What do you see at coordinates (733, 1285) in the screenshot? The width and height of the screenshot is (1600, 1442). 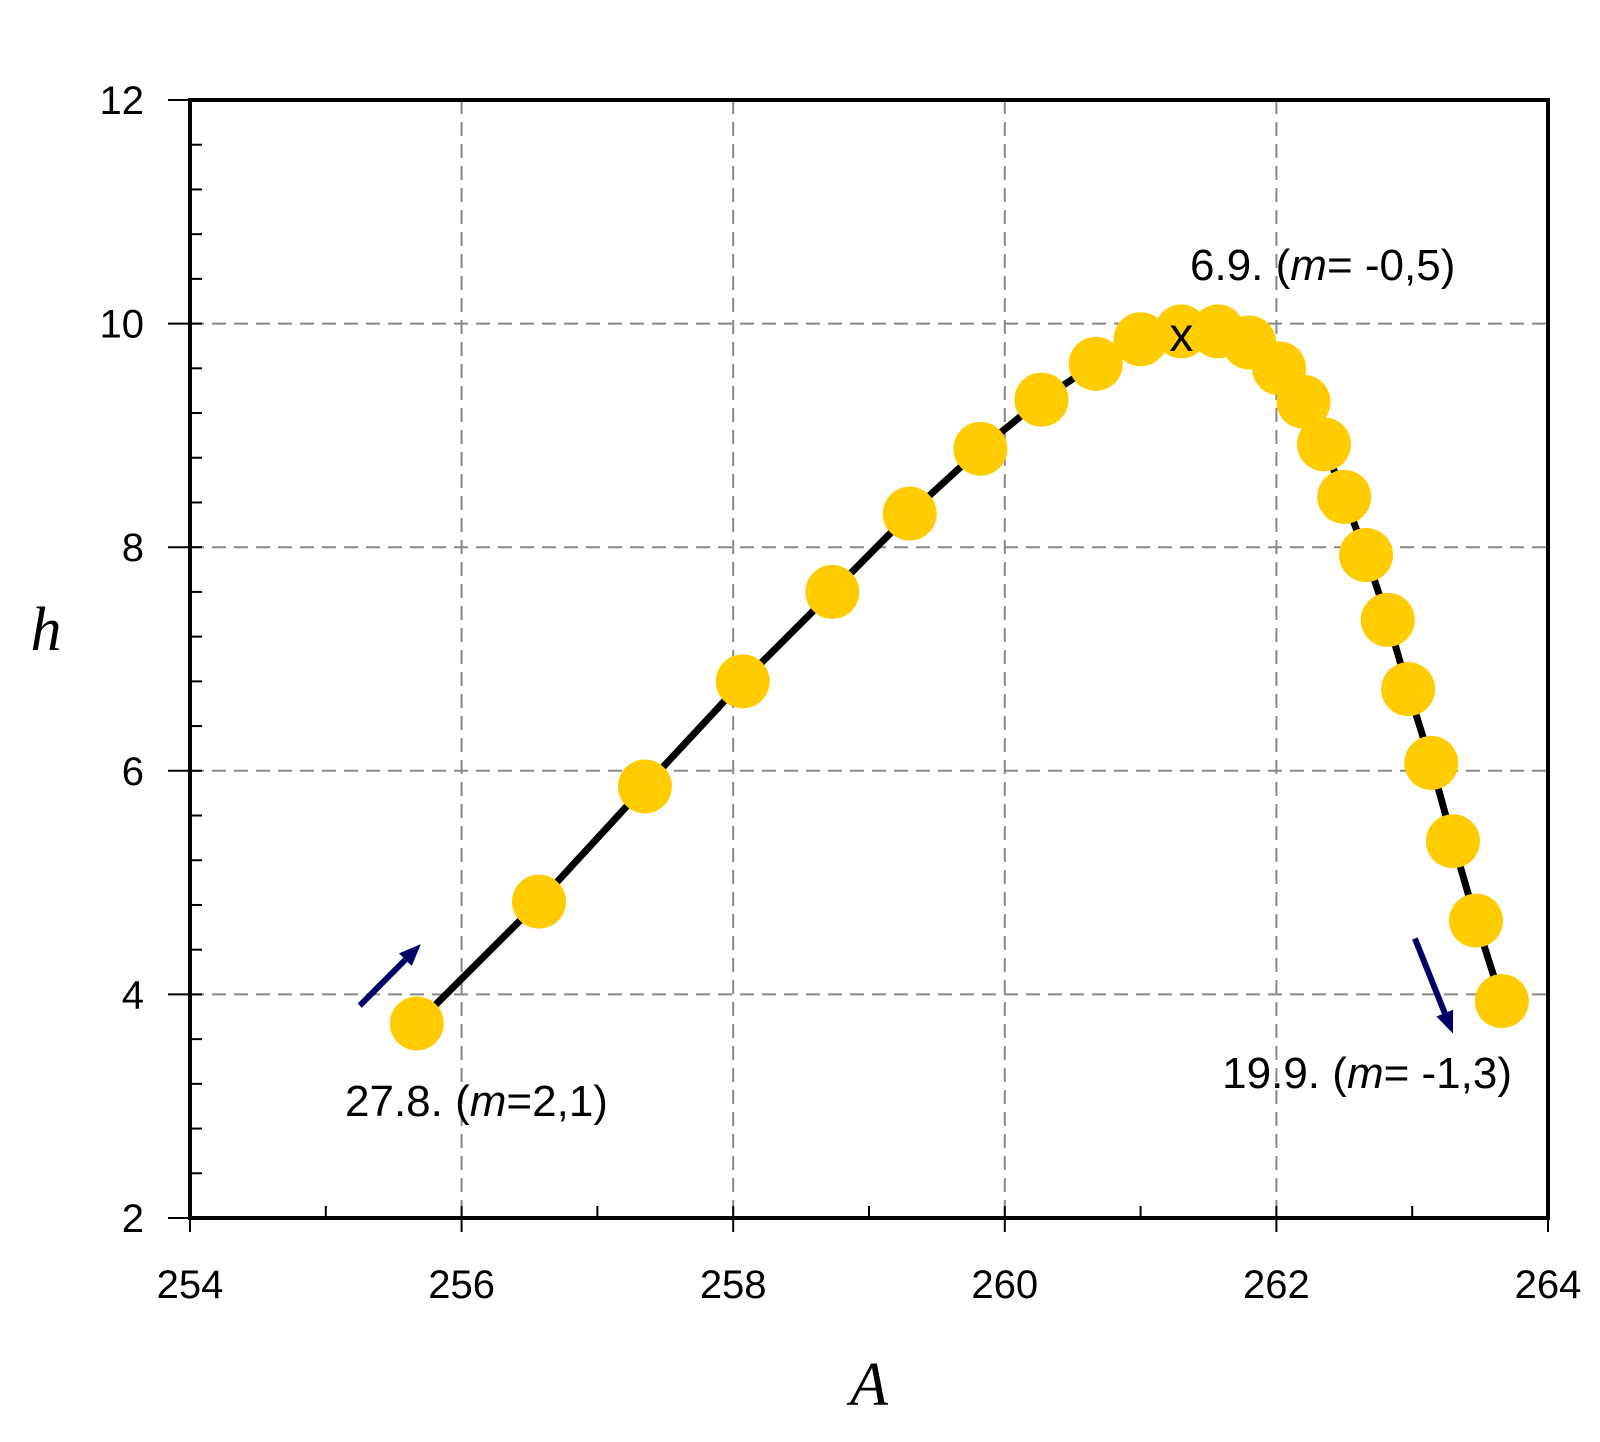 I see `x-tick-label: 258` at bounding box center [733, 1285].